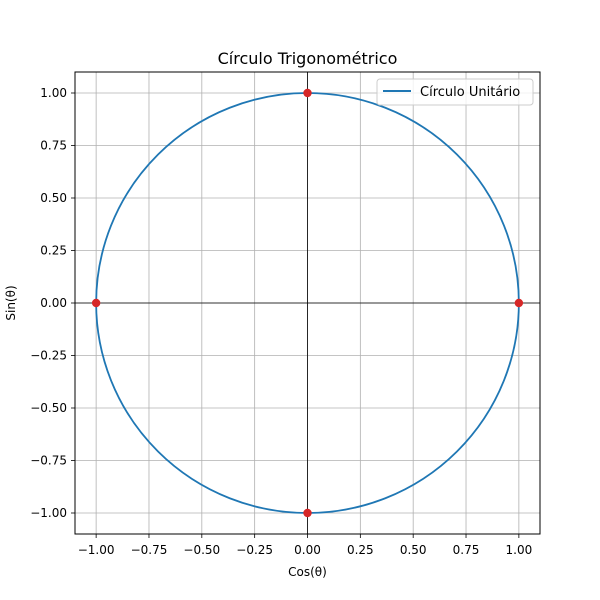  What do you see at coordinates (149, 550) in the screenshot?
I see `x-tick-label: −0.75` at bounding box center [149, 550].